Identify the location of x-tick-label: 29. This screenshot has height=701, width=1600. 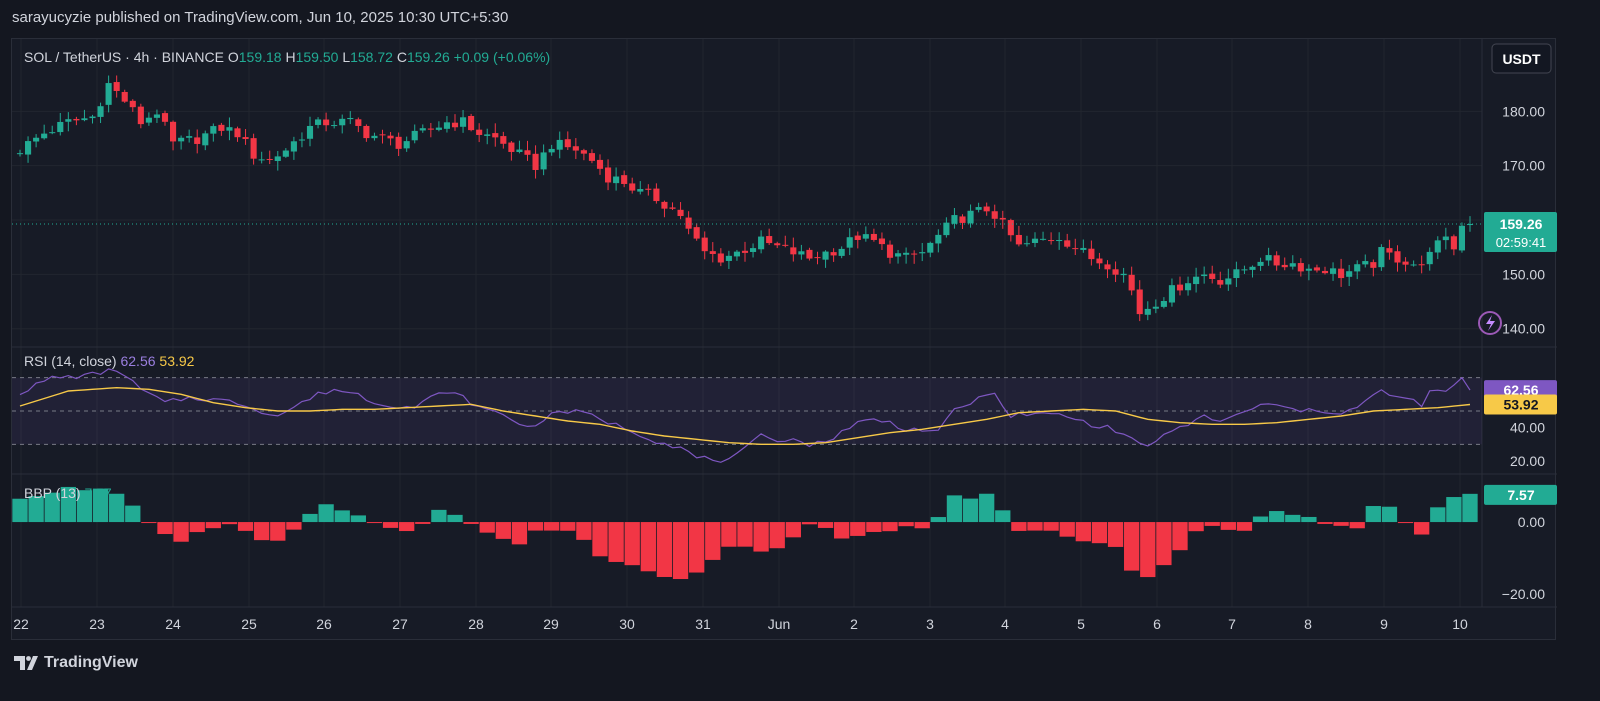
(551, 624).